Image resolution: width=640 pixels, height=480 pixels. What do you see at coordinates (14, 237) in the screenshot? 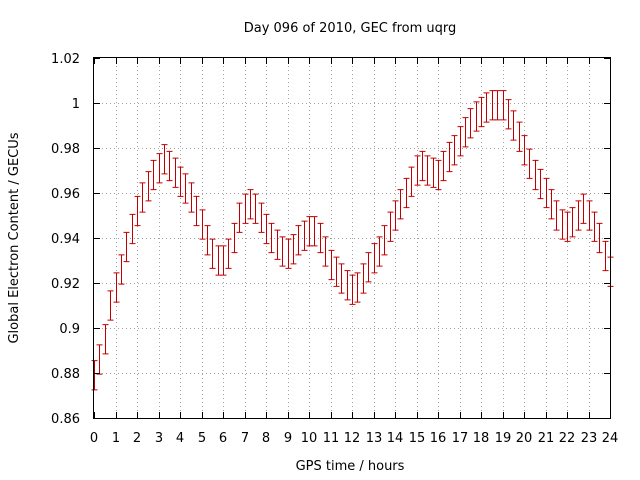
I see `y-axis-label: Global Electron Content / GECUs` at bounding box center [14, 237].